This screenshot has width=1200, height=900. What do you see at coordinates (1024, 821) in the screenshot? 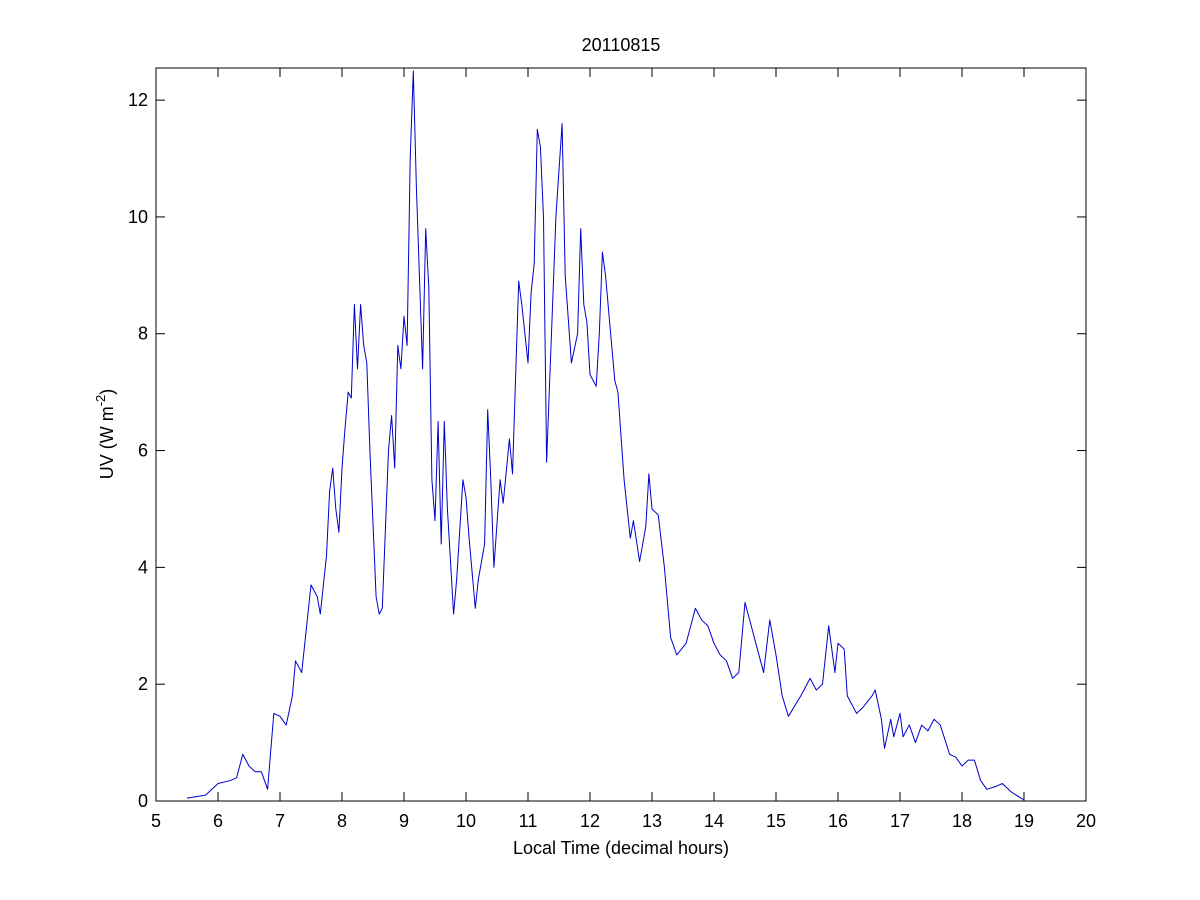
I see `x-tick-label: 19` at bounding box center [1024, 821].